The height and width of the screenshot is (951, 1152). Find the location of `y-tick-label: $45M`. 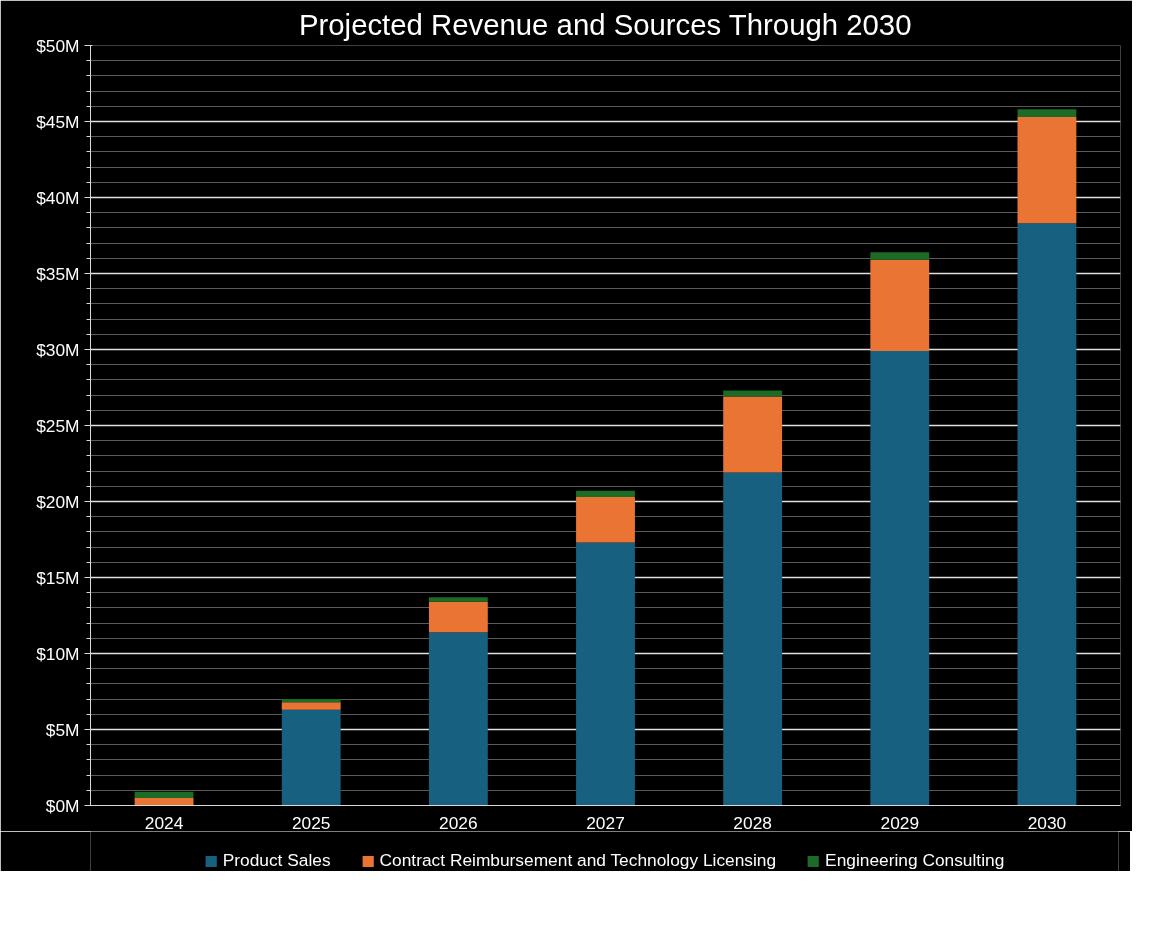

y-tick-label: $45M is located at coordinates (58, 121).